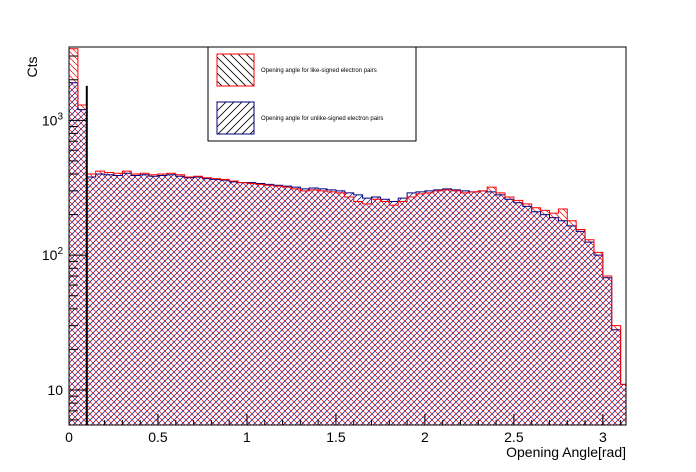 The height and width of the screenshot is (472, 696). I want to click on y-tick-label: 10, so click(55, 390).